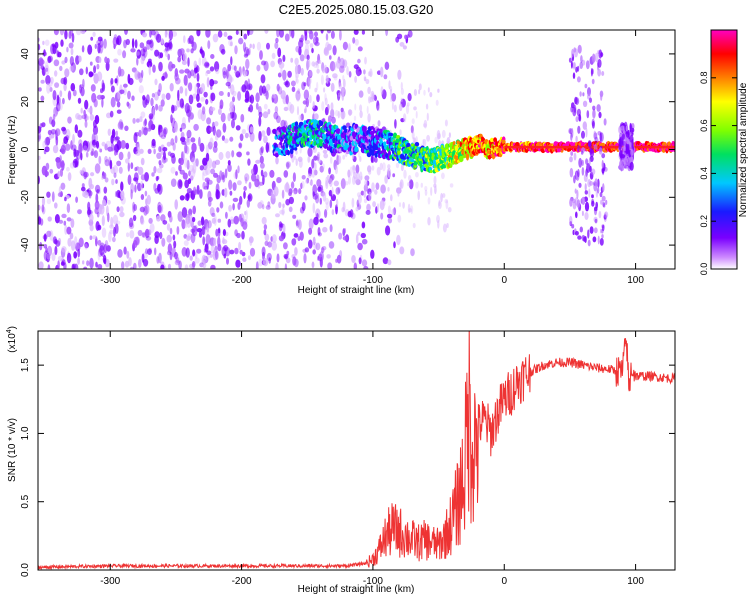  What do you see at coordinates (25, 570) in the screenshot?
I see `snr-ytick-label: 0.0` at bounding box center [25, 570].